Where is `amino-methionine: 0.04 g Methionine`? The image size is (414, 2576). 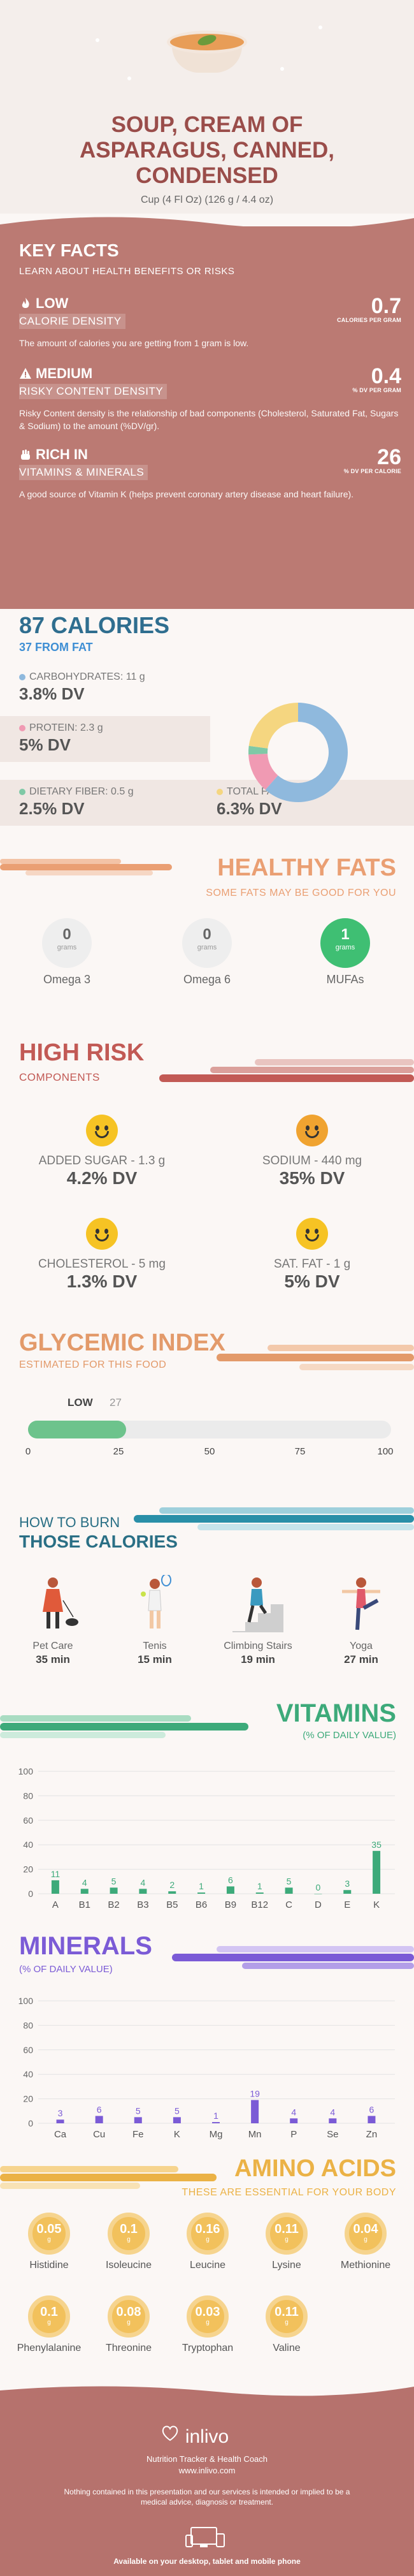 amino-methionine: 0.04 g Methionine is located at coordinates (365, 2242).